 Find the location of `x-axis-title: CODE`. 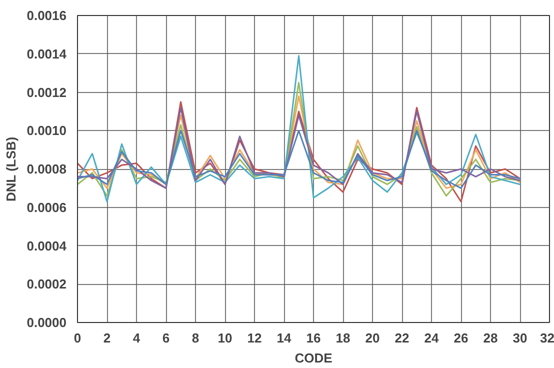

x-axis-title: CODE is located at coordinates (313, 358).